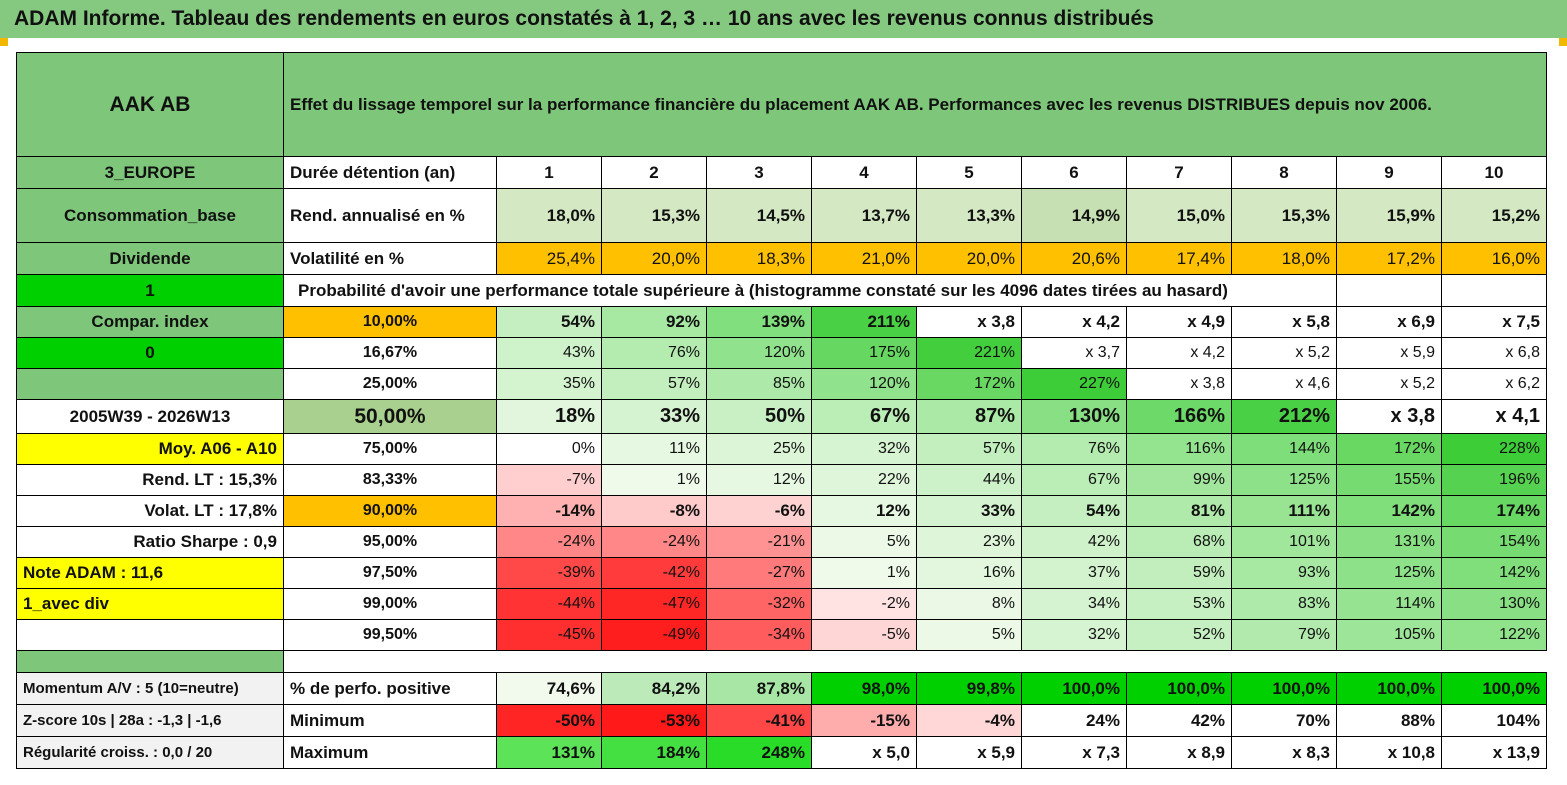 This screenshot has width=1567, height=785. What do you see at coordinates (969, 720) in the screenshot?
I see `minimum-value: -4%` at bounding box center [969, 720].